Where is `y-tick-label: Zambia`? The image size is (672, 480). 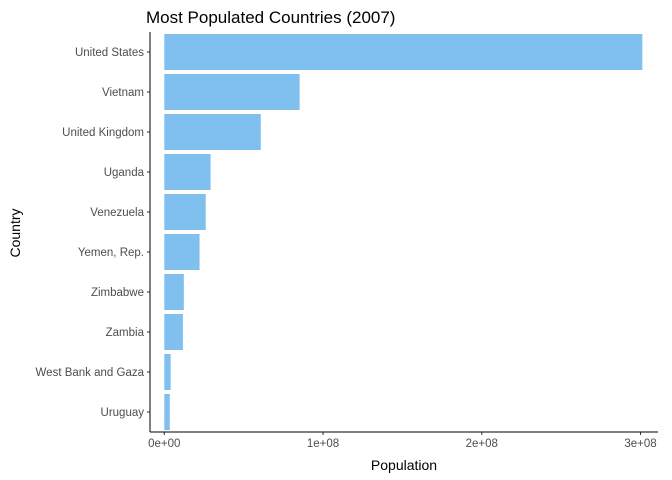
y-tick-label: Zambia is located at coordinates (125, 333).